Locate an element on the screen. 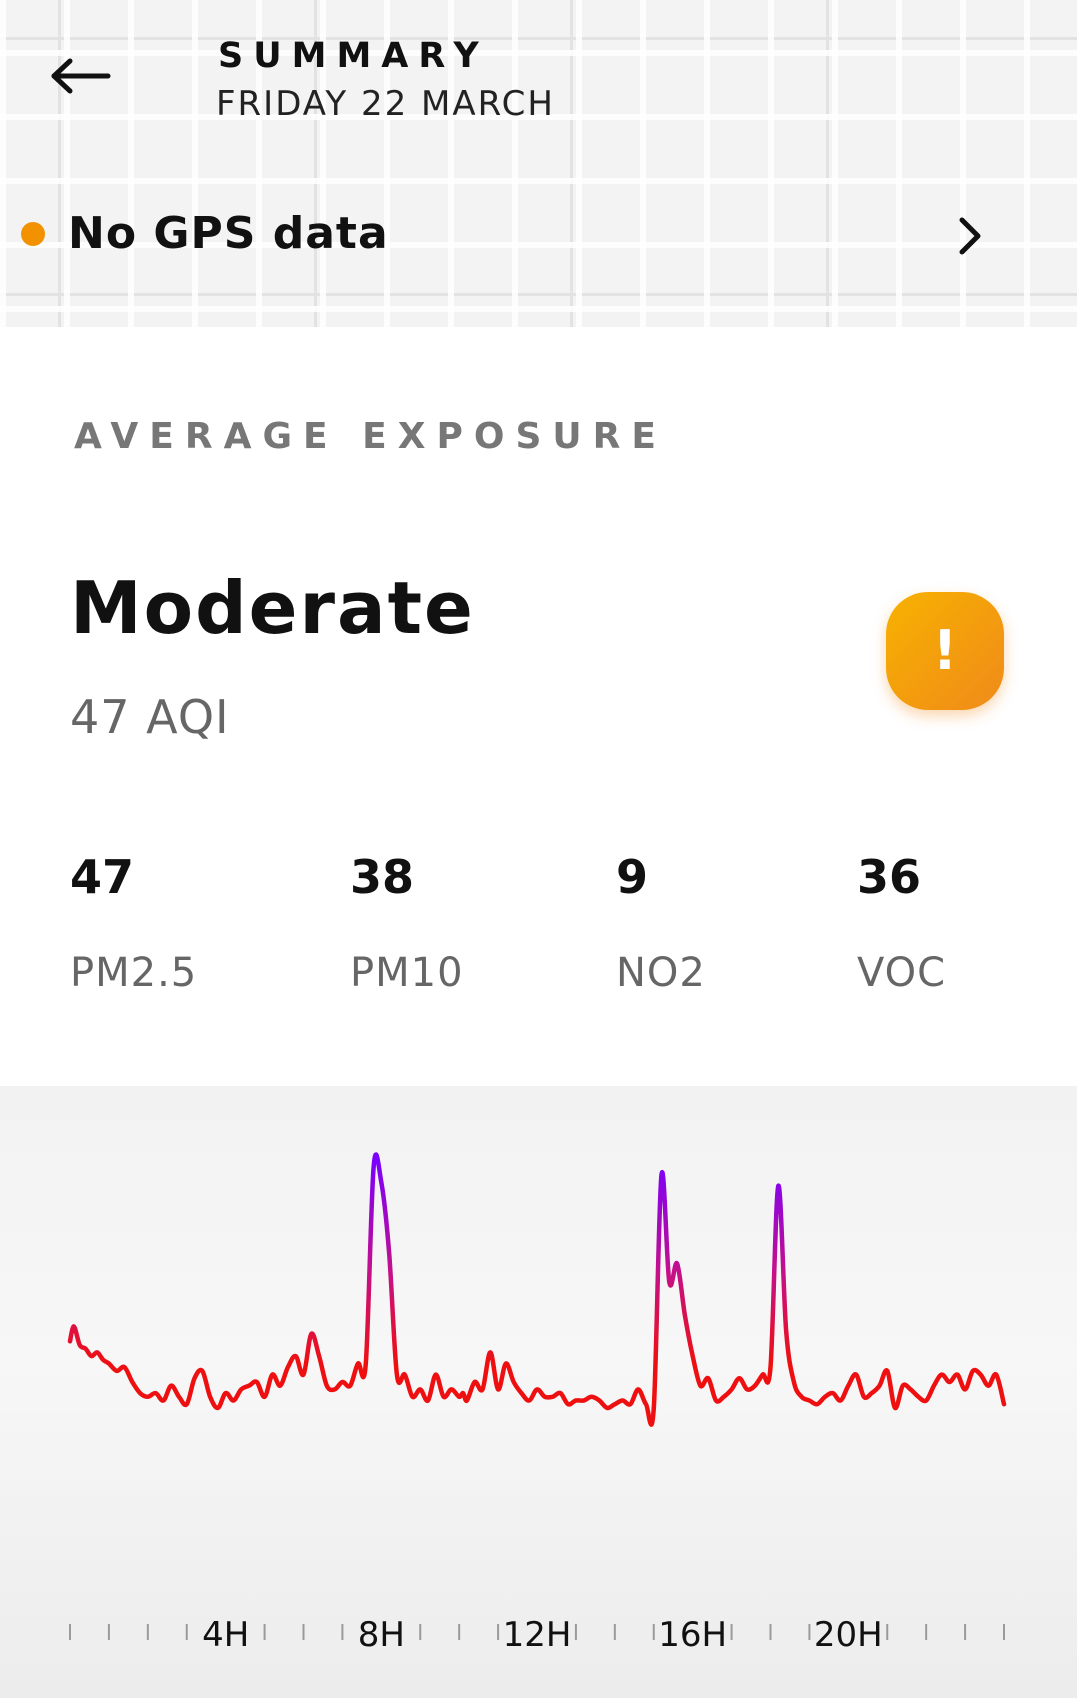 The height and width of the screenshot is (1698, 1077). back-button is located at coordinates (80, 76).